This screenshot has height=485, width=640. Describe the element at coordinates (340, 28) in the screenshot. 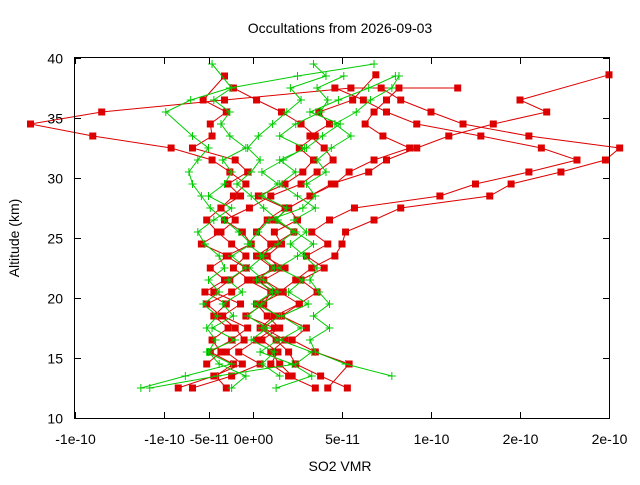

I see `chart-title: Occultations from 2026-09-03` at that location.